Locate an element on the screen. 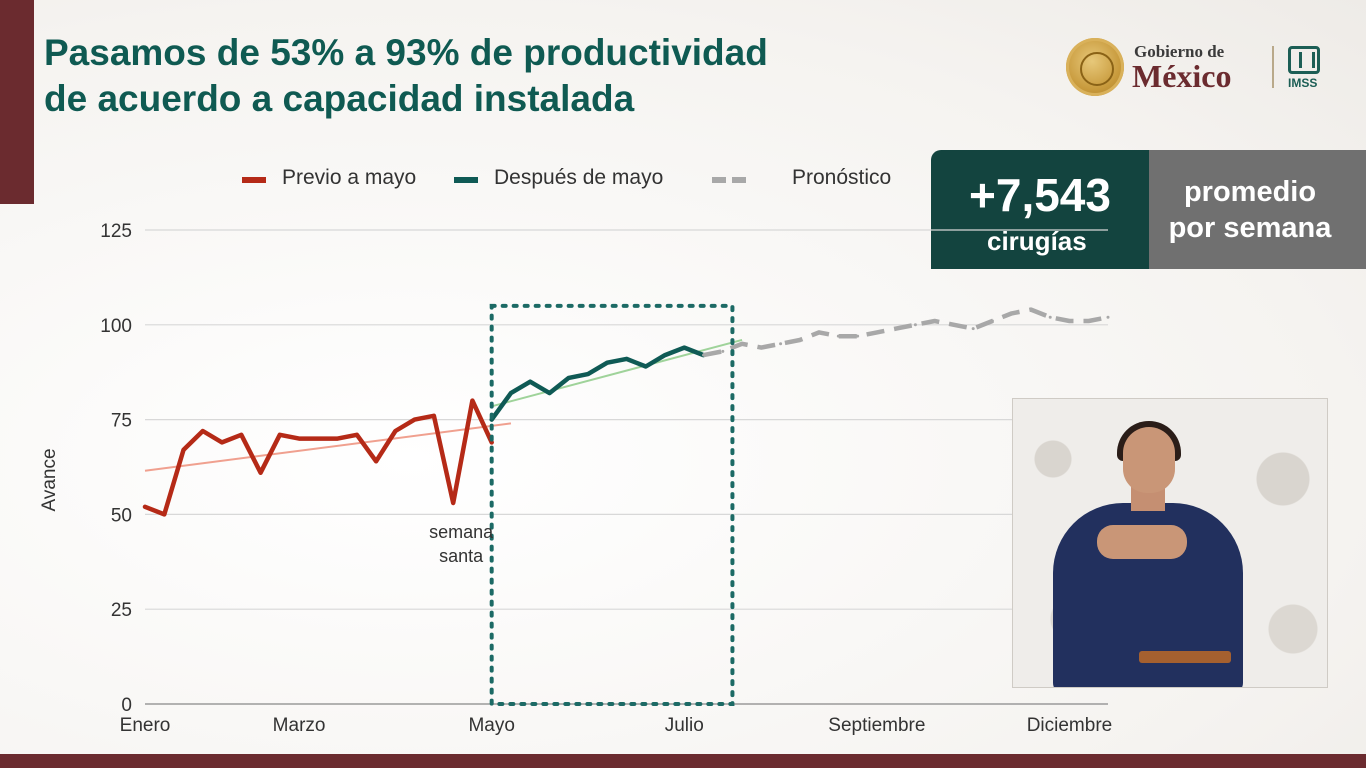  legend-label-previo: Previo a mayo is located at coordinates (349, 177).